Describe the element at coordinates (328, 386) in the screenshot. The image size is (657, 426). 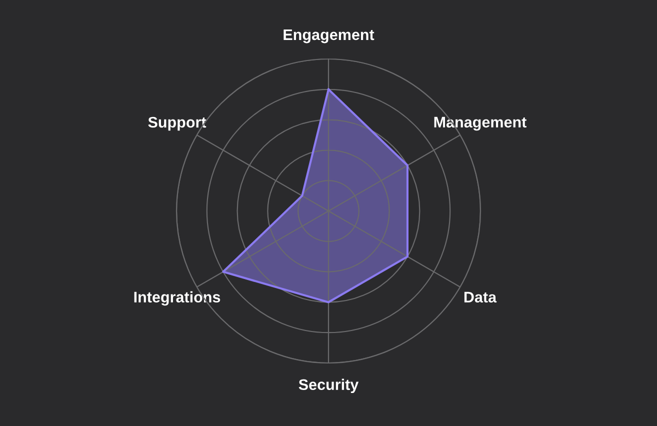
I see `spoke-label: Security` at that location.